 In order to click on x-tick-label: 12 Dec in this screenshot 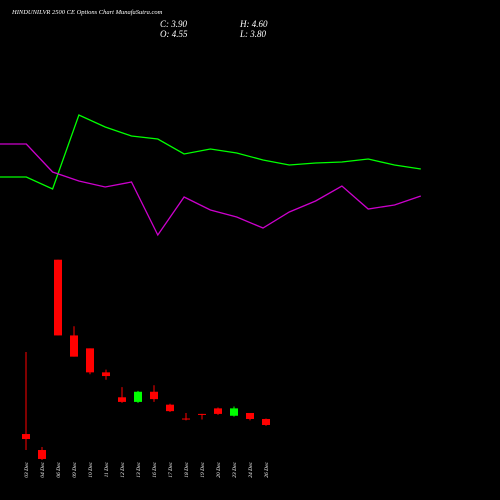, I will do `click(123, 469)`.